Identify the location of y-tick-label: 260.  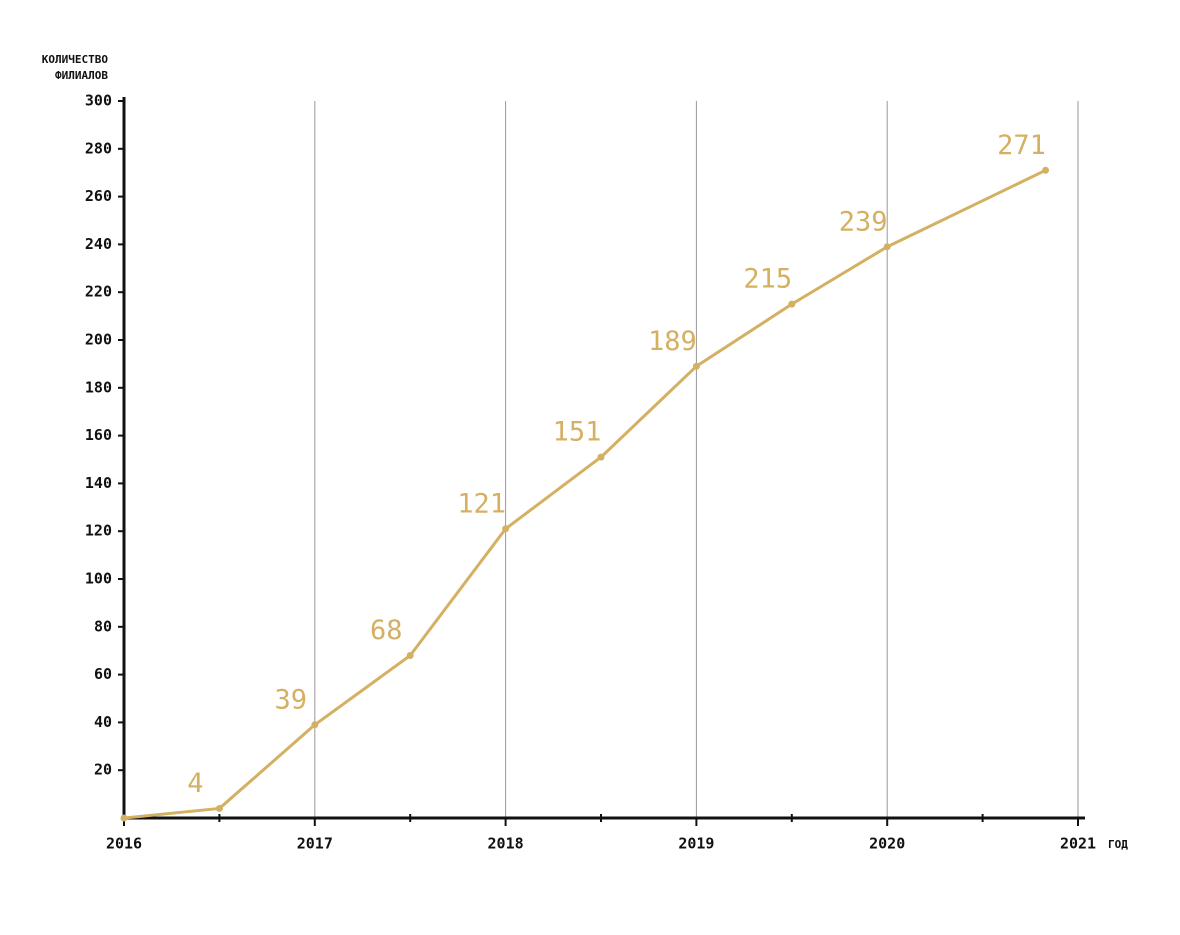
(98, 196).